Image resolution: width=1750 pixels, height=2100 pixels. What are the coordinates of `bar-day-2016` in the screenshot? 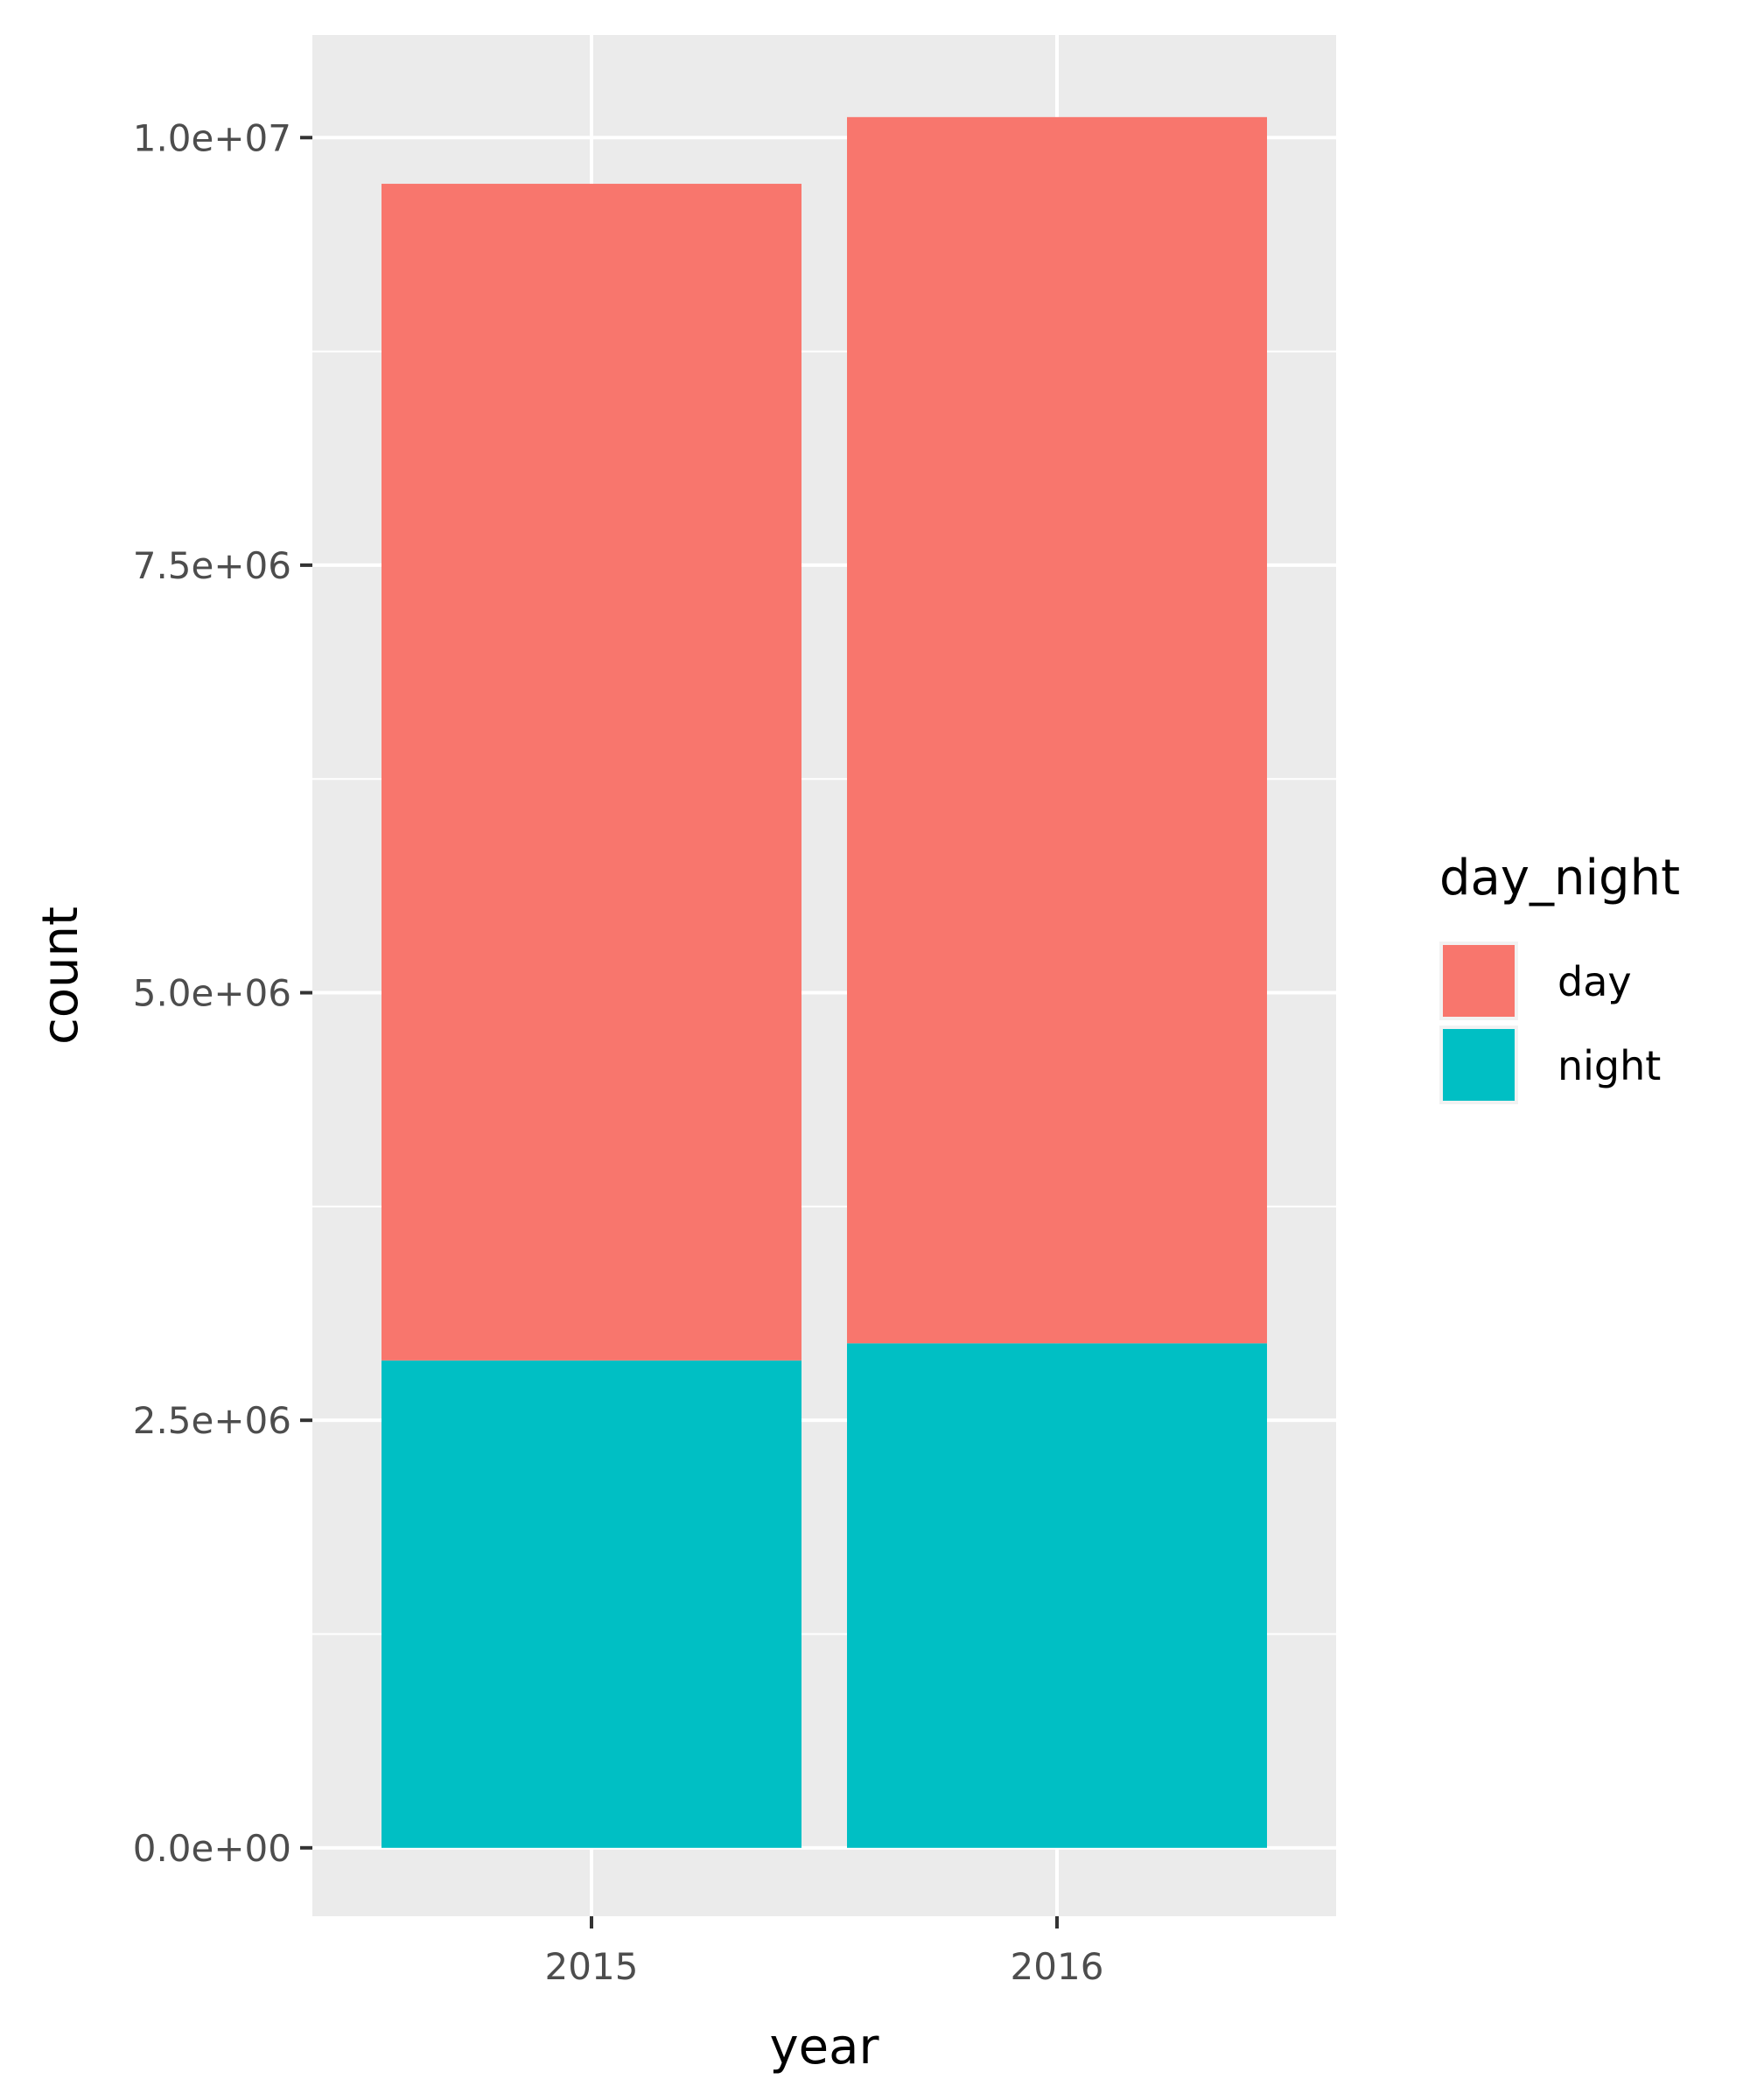 It's located at (1057, 730).